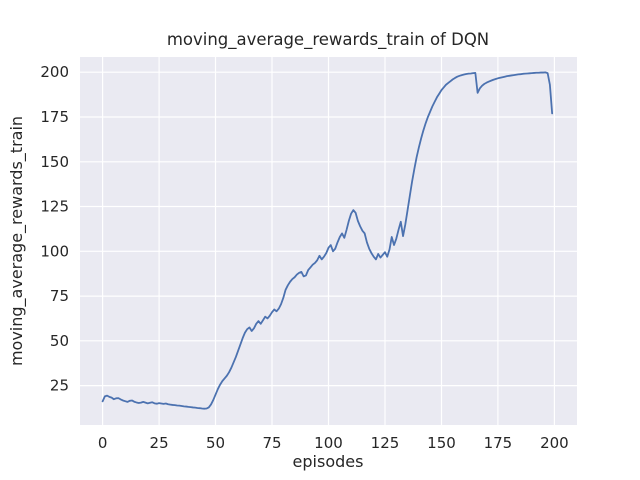 The width and height of the screenshot is (640, 480). I want to click on y-tick-label: 50, so click(59, 341).